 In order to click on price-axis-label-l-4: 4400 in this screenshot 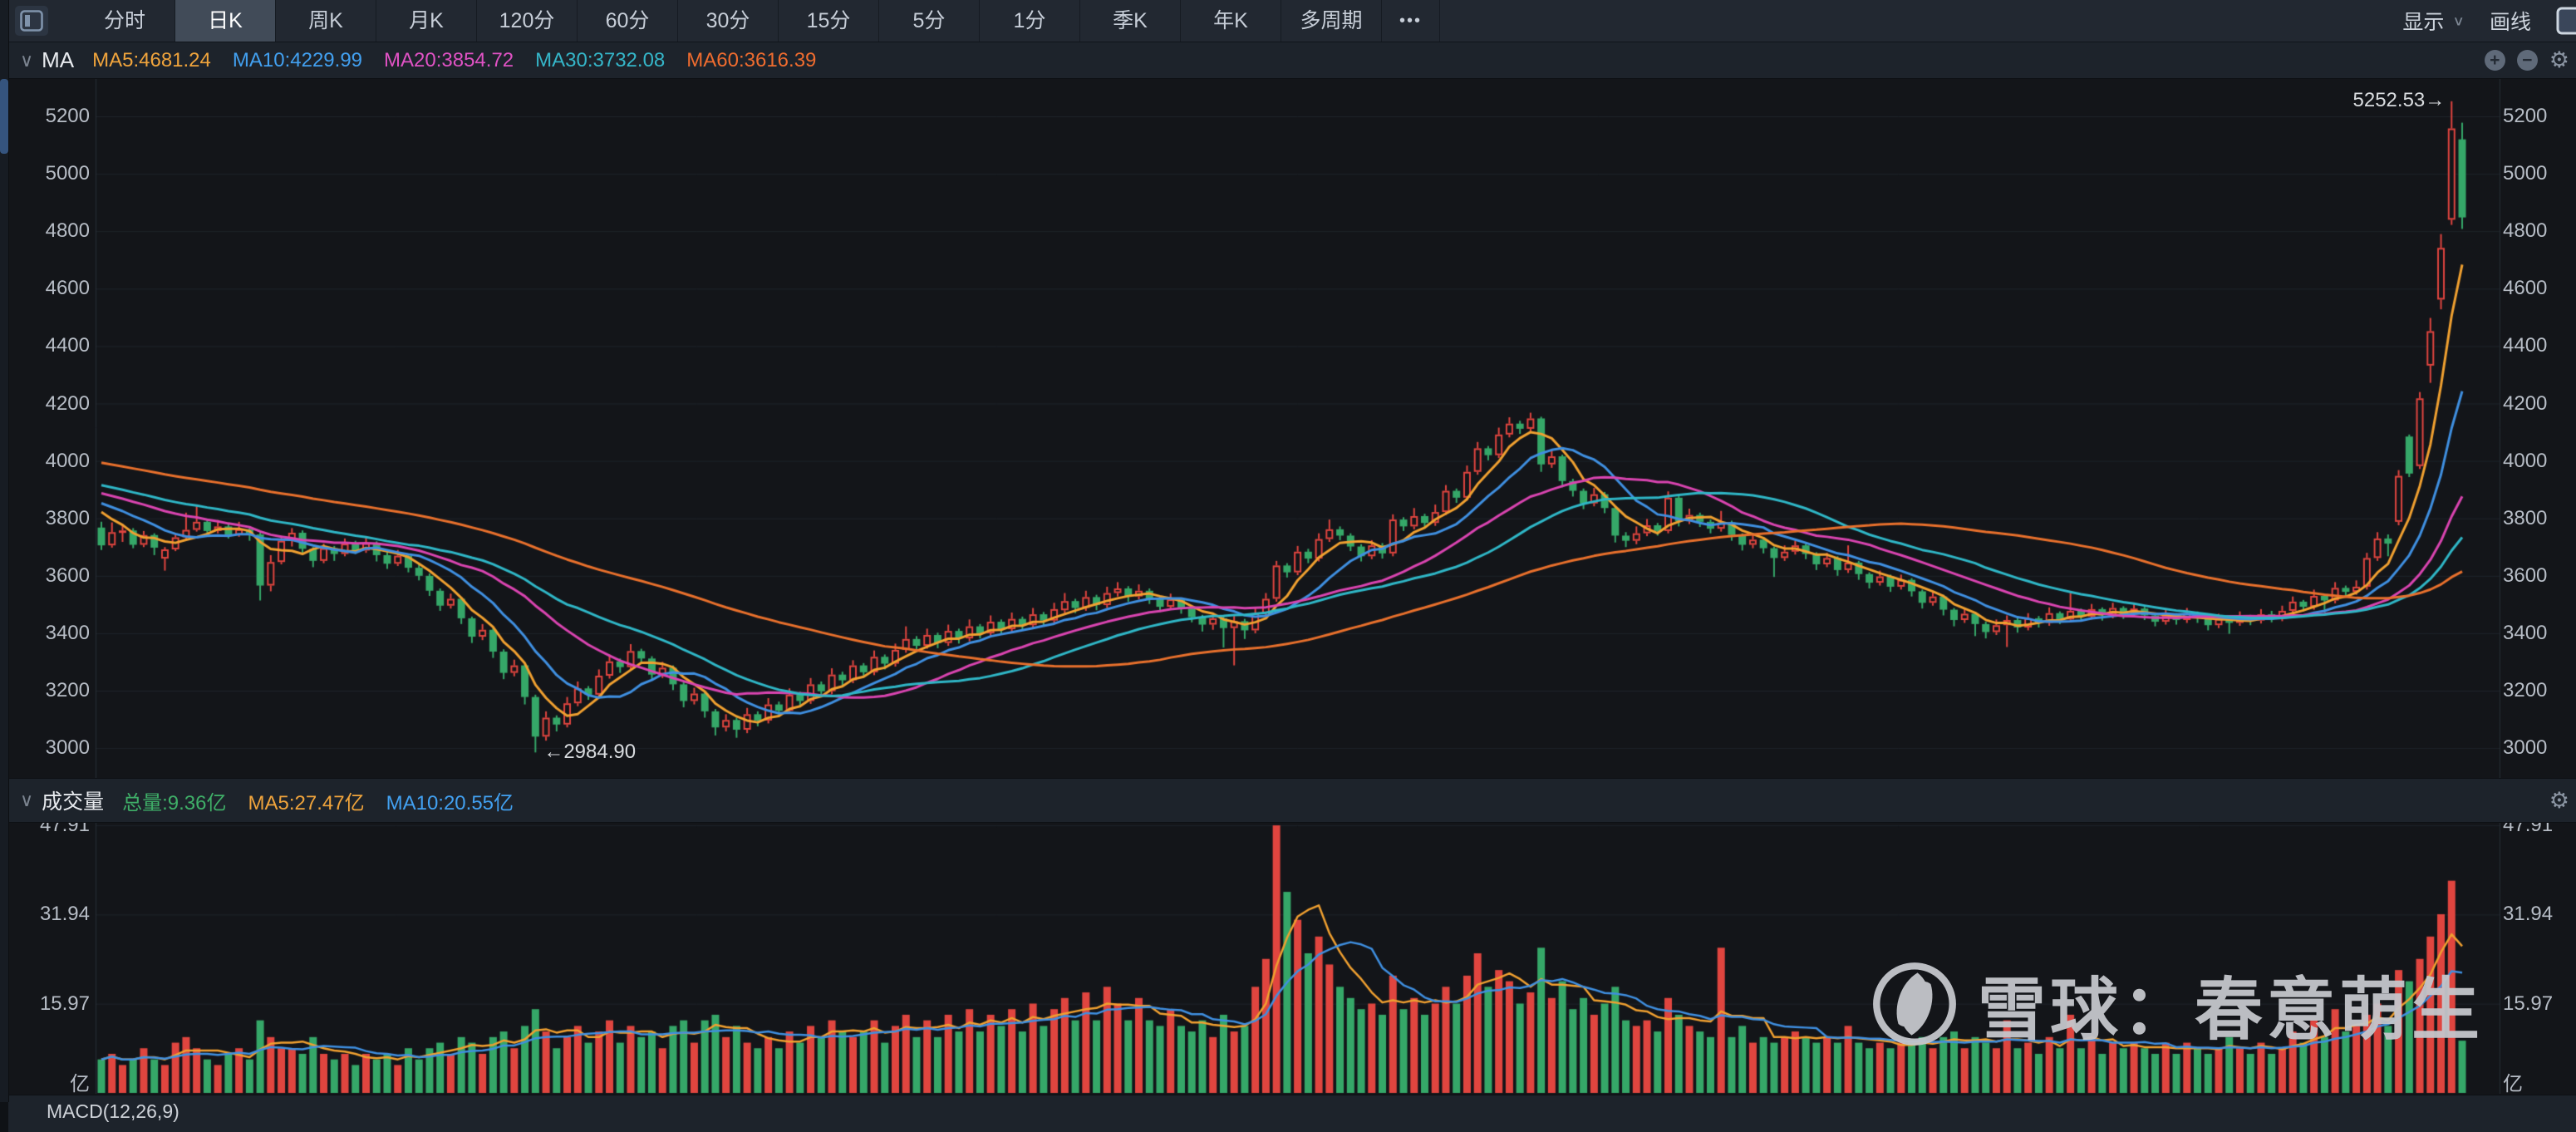, I will do `click(67, 345)`.